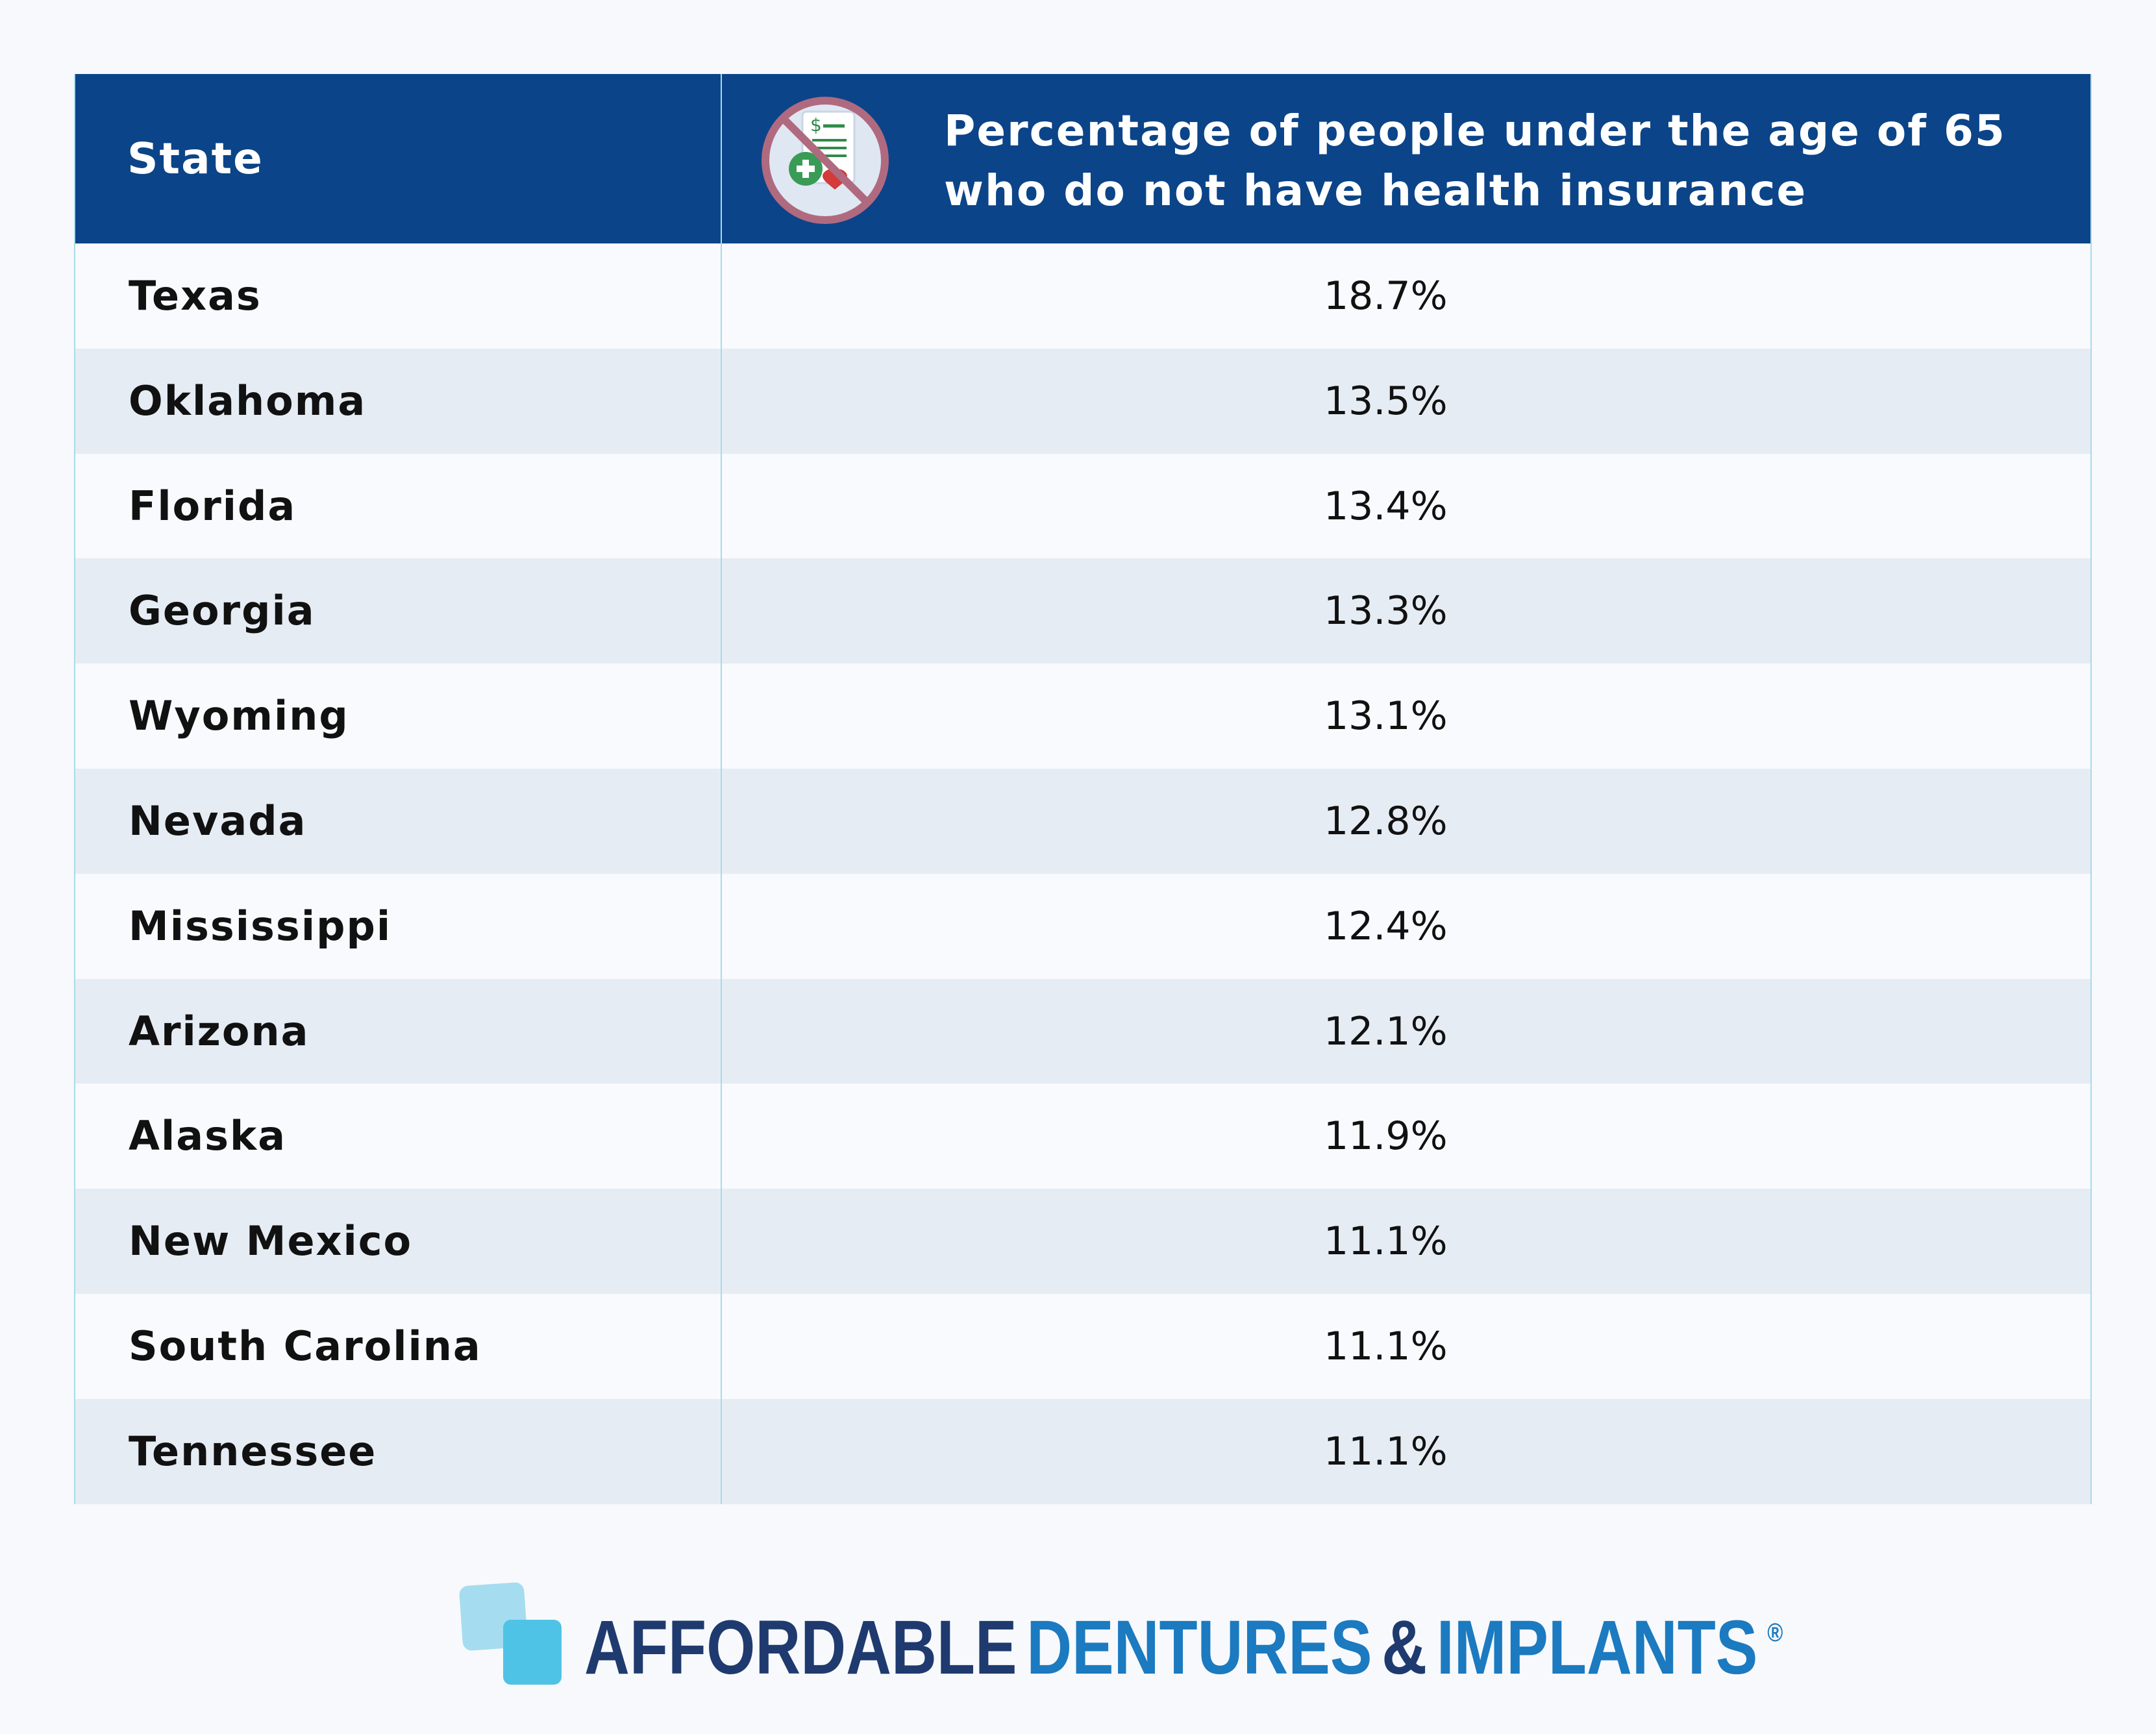 Image resolution: width=2156 pixels, height=1734 pixels. Describe the element at coordinates (1386, 716) in the screenshot. I see `value-cell: 13.1%` at that location.